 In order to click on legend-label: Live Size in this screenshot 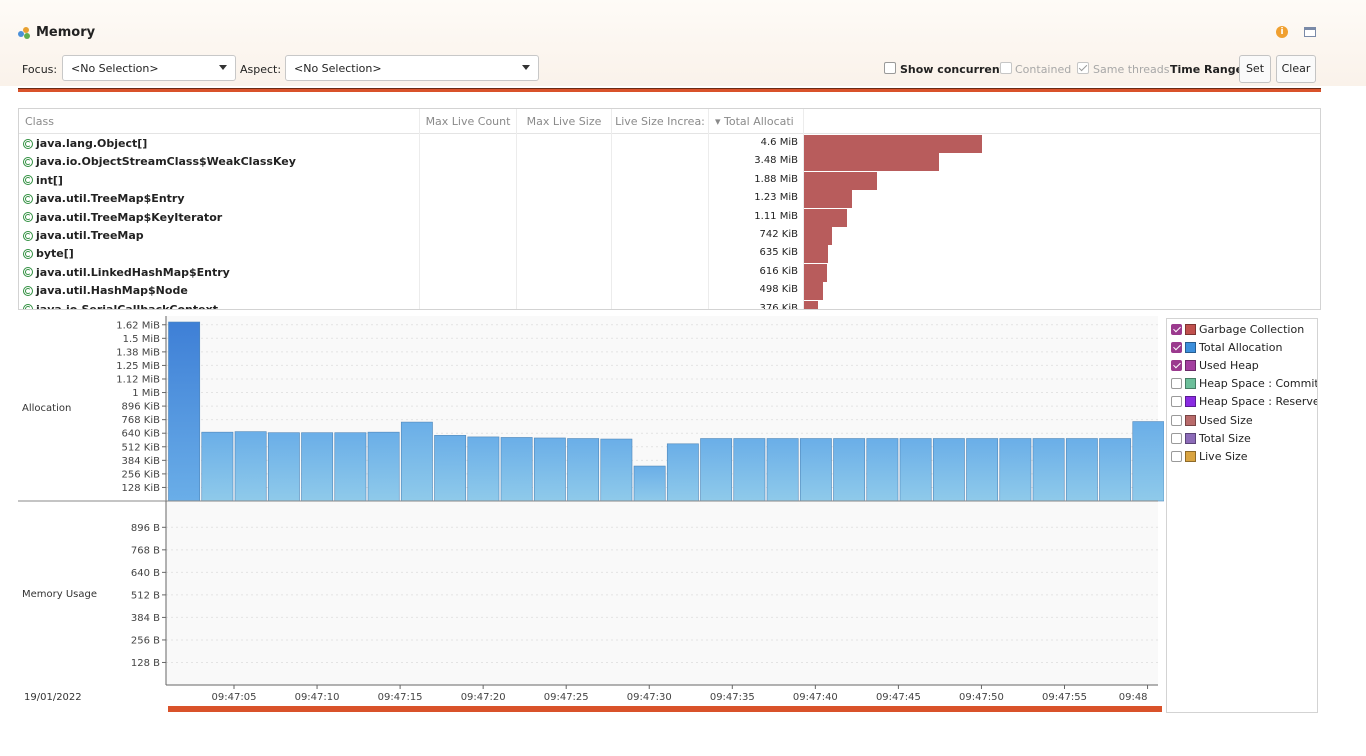, I will do `click(1223, 456)`.